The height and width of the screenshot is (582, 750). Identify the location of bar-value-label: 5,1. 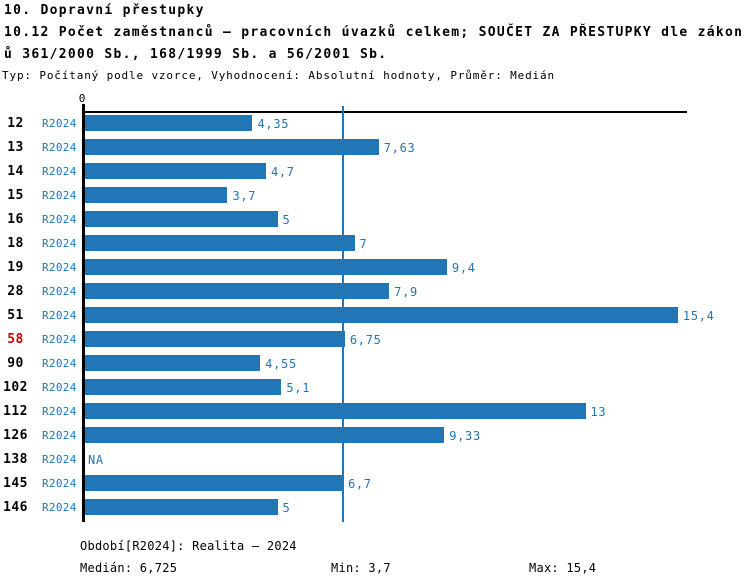
(298, 388).